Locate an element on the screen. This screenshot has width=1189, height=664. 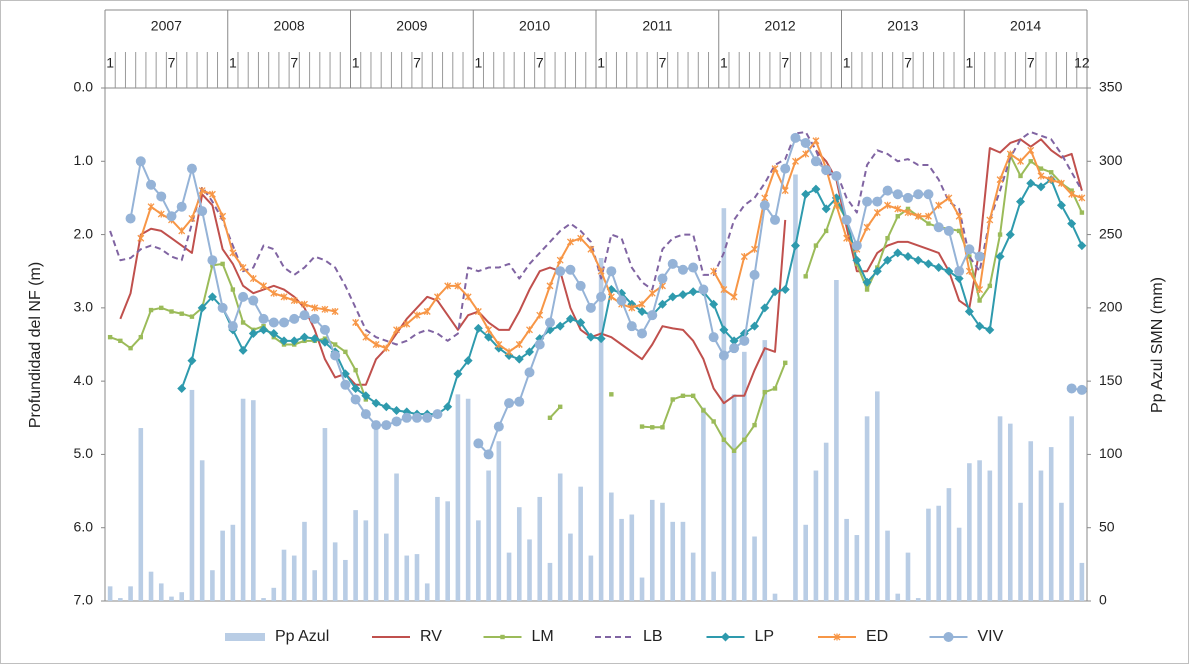
y-tick-label: 3.0 is located at coordinates (84, 307).